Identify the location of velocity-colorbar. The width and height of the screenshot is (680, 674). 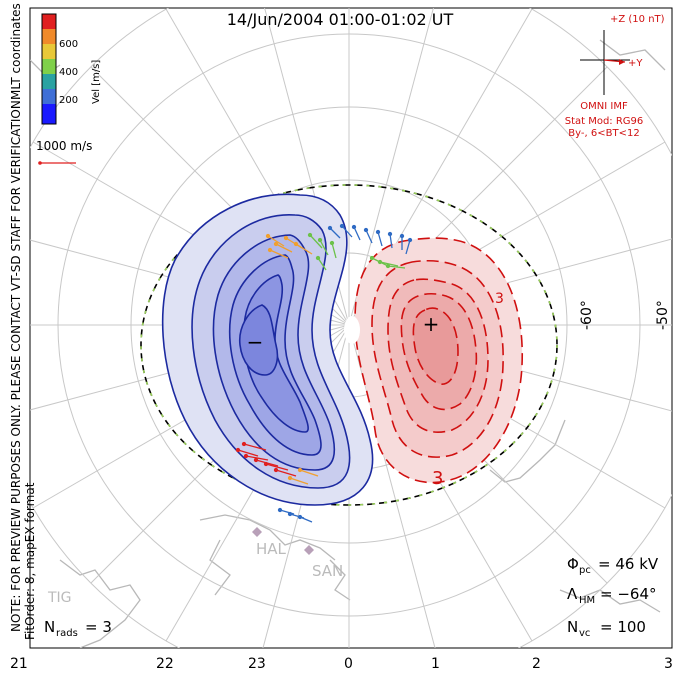
(49, 69).